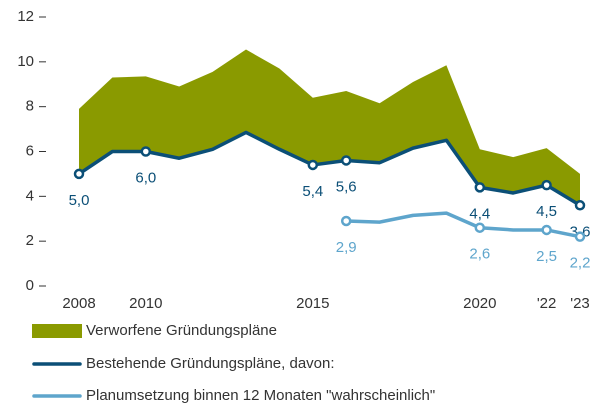  I want to click on y-tick-label: 8, so click(30, 106).